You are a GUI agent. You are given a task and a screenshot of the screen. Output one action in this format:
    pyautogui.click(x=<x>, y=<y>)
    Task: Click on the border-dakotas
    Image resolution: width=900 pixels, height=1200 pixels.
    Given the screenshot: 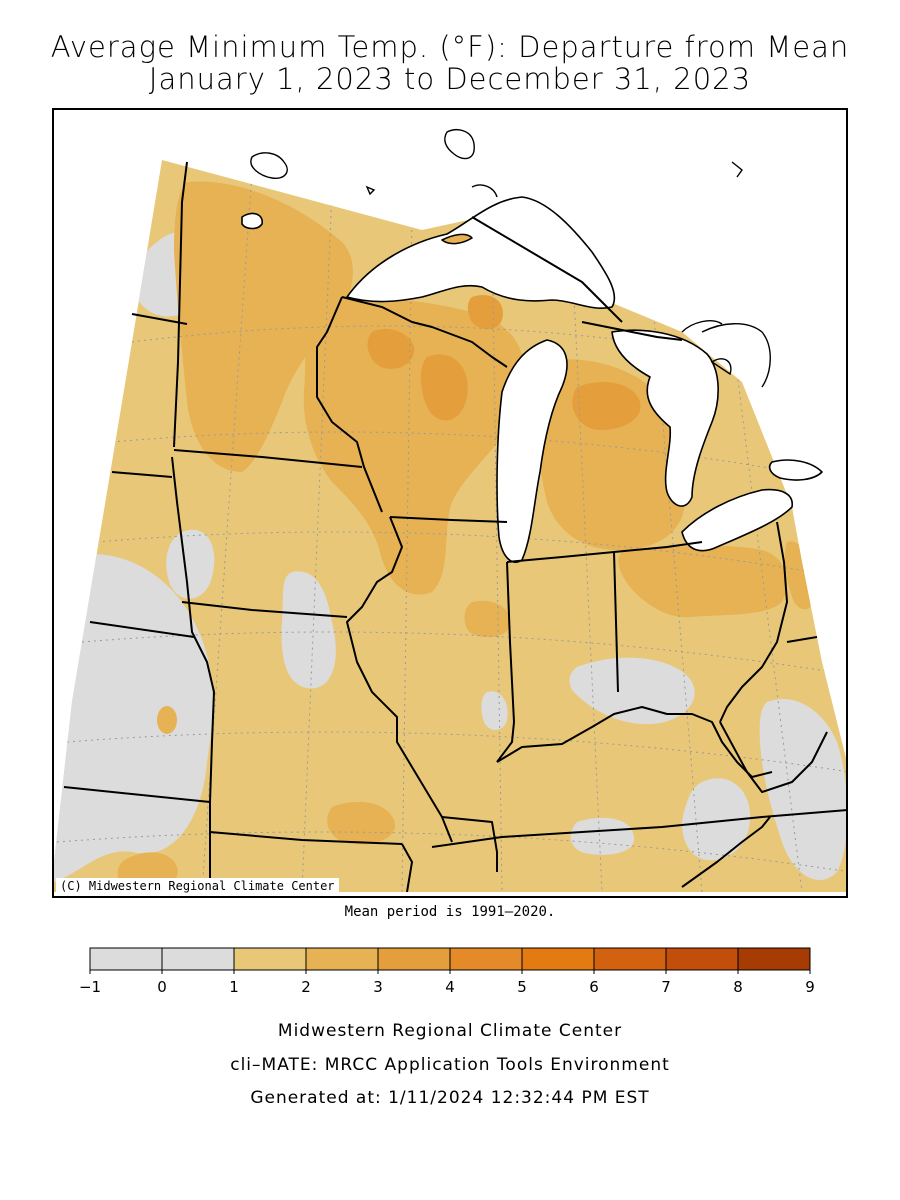 What is the action you would take?
    pyautogui.click(x=159, y=319)
    